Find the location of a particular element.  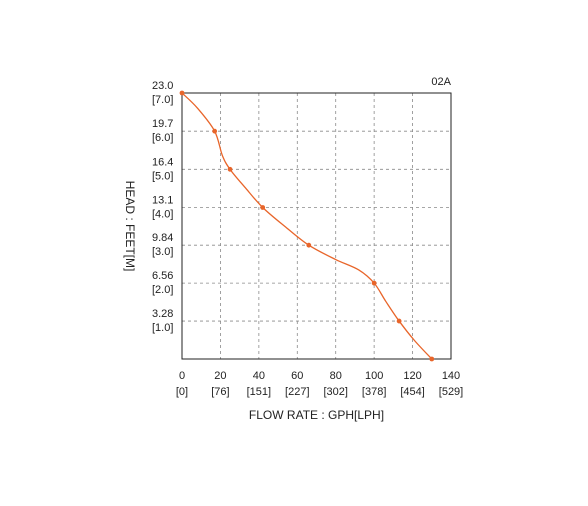

y-tick-label: 13.1 is located at coordinates (162, 200).